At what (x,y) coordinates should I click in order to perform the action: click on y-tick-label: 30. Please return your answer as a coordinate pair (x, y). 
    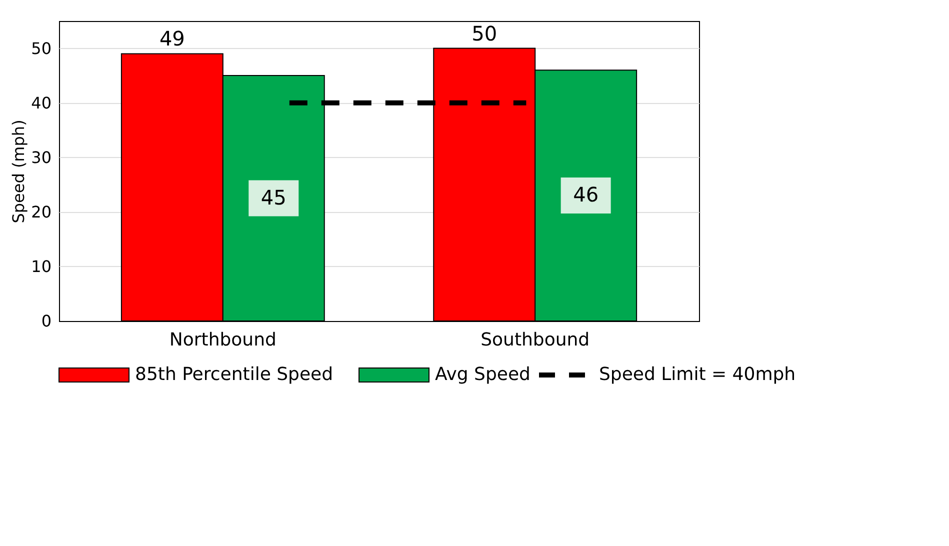
    Looking at the image, I should click on (41, 157).